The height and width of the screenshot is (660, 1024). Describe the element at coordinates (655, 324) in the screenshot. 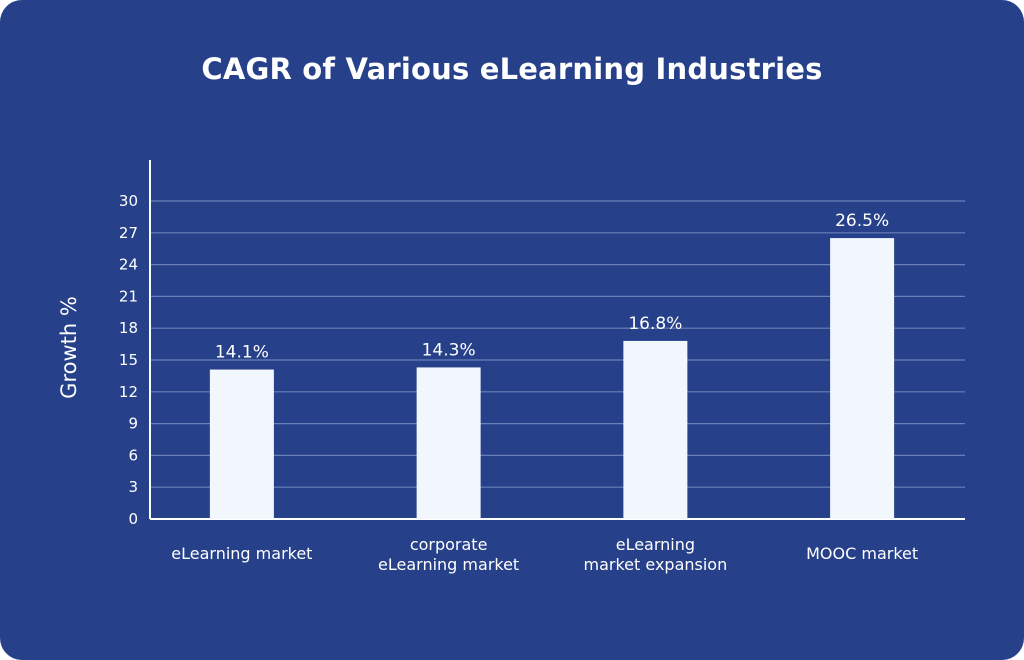

I see `data-label: 16.8%` at that location.